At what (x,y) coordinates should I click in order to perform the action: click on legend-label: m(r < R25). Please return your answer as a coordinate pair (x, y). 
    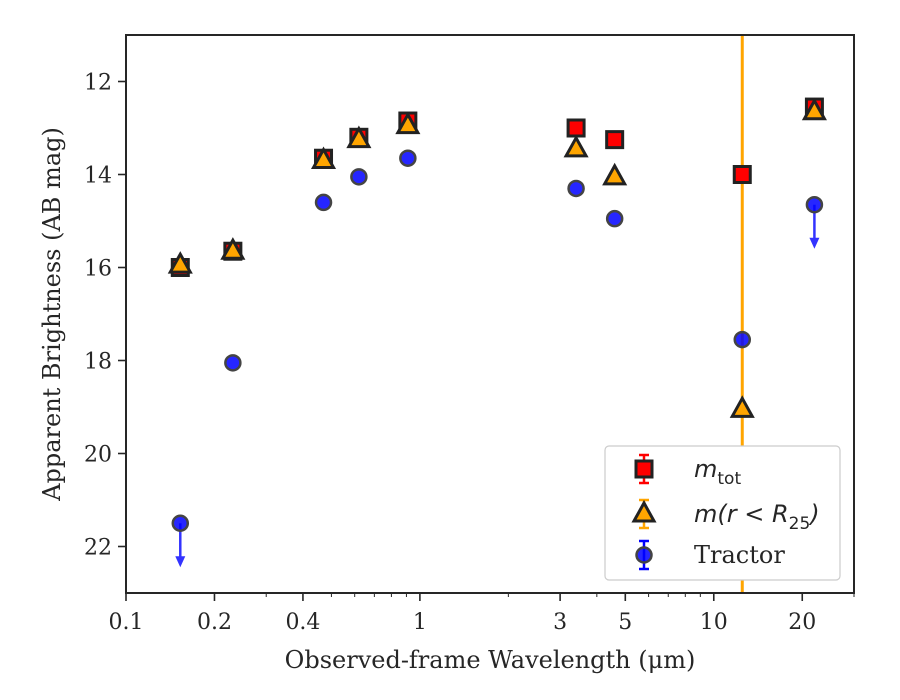
    Looking at the image, I should click on (757, 517).